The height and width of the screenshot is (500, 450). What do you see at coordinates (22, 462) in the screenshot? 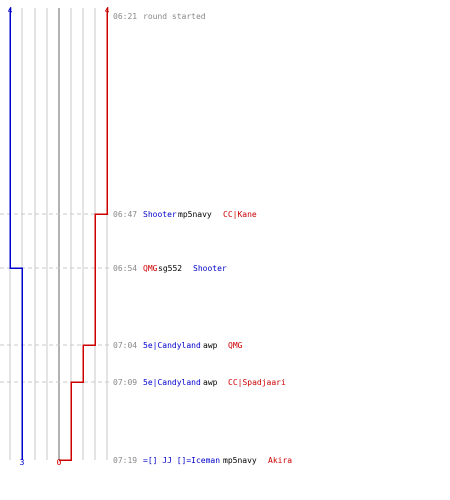
I see `team-a-end-count: 3` at bounding box center [22, 462].